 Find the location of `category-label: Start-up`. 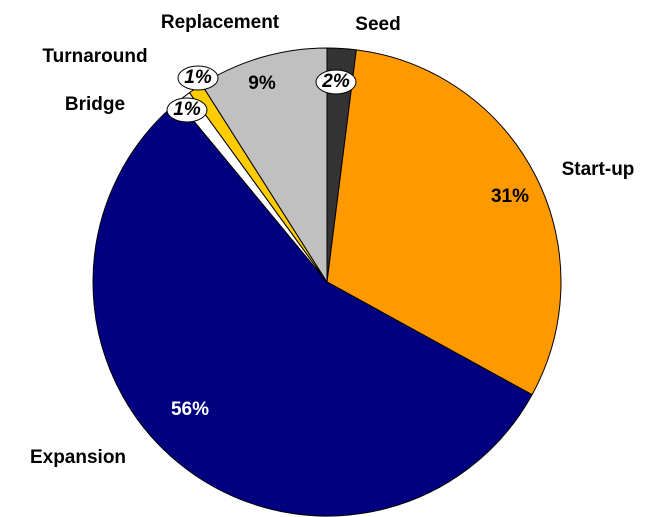

category-label: Start-up is located at coordinates (598, 169).